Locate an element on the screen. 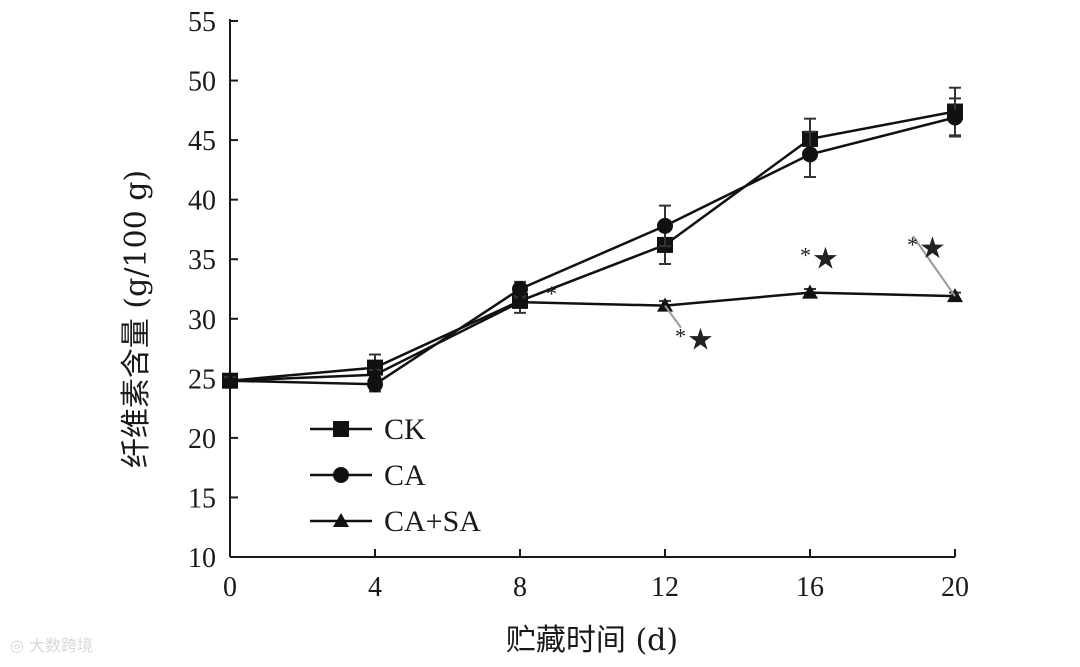 The width and height of the screenshot is (1080, 667). y-tick-label: 55 is located at coordinates (202, 22).